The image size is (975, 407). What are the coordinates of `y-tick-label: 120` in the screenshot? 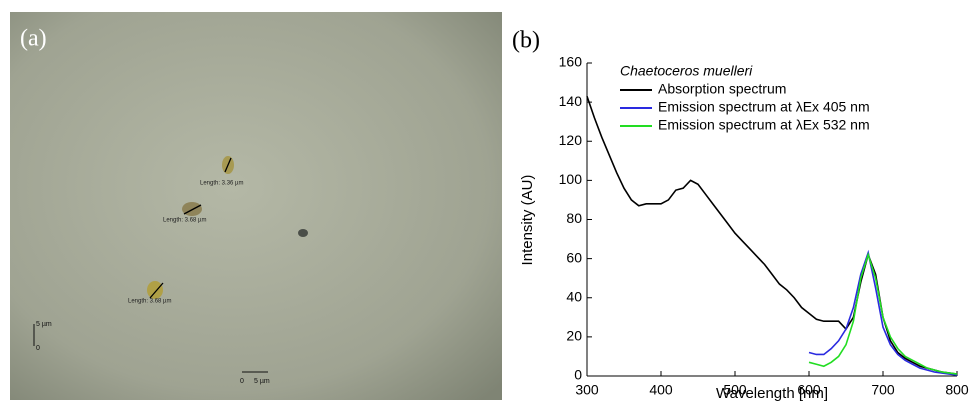 It's located at (571, 140).